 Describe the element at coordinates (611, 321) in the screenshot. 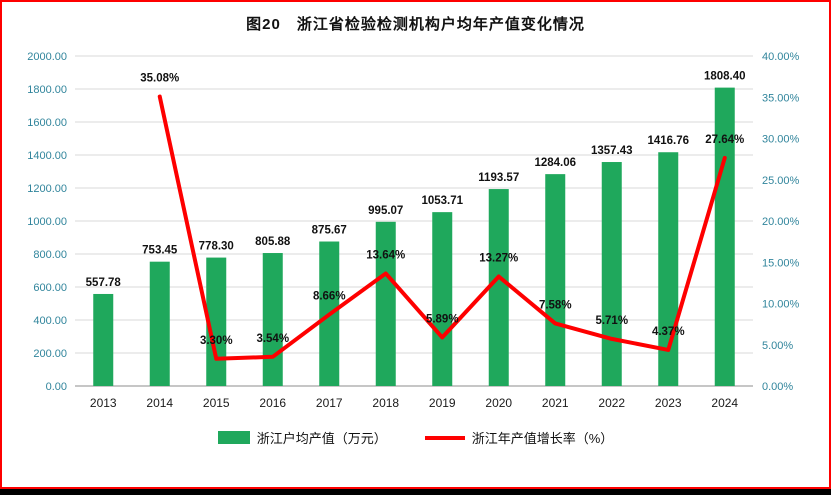

I see `line-value-label: 5.71%` at that location.